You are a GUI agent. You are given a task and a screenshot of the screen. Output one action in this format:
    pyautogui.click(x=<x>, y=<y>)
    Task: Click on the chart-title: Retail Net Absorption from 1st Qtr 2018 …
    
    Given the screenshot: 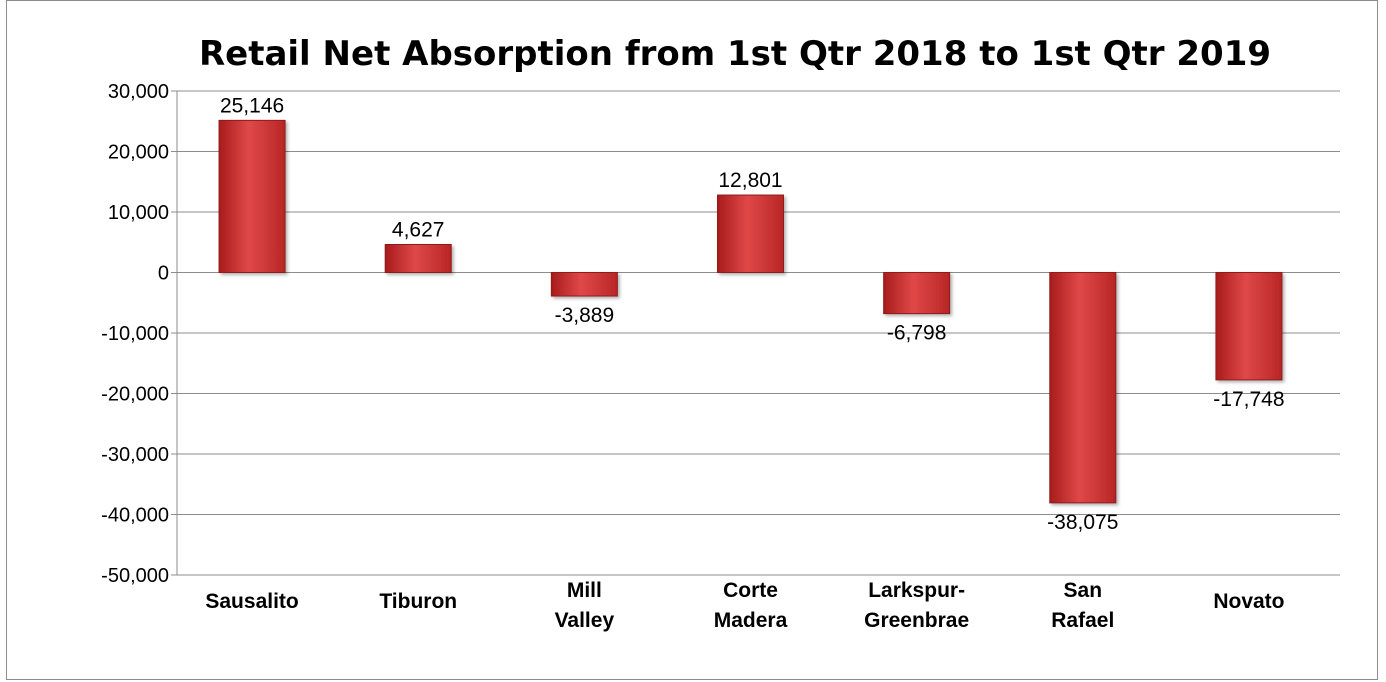 What is the action you would take?
    pyautogui.click(x=735, y=54)
    